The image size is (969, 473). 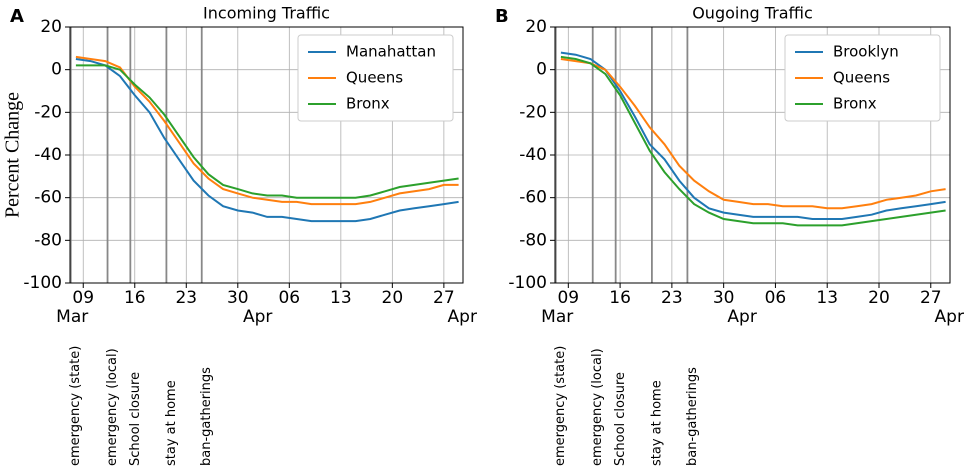 What do you see at coordinates (266, 13) in the screenshot?
I see `chart-title: Incoming Traffic` at bounding box center [266, 13].